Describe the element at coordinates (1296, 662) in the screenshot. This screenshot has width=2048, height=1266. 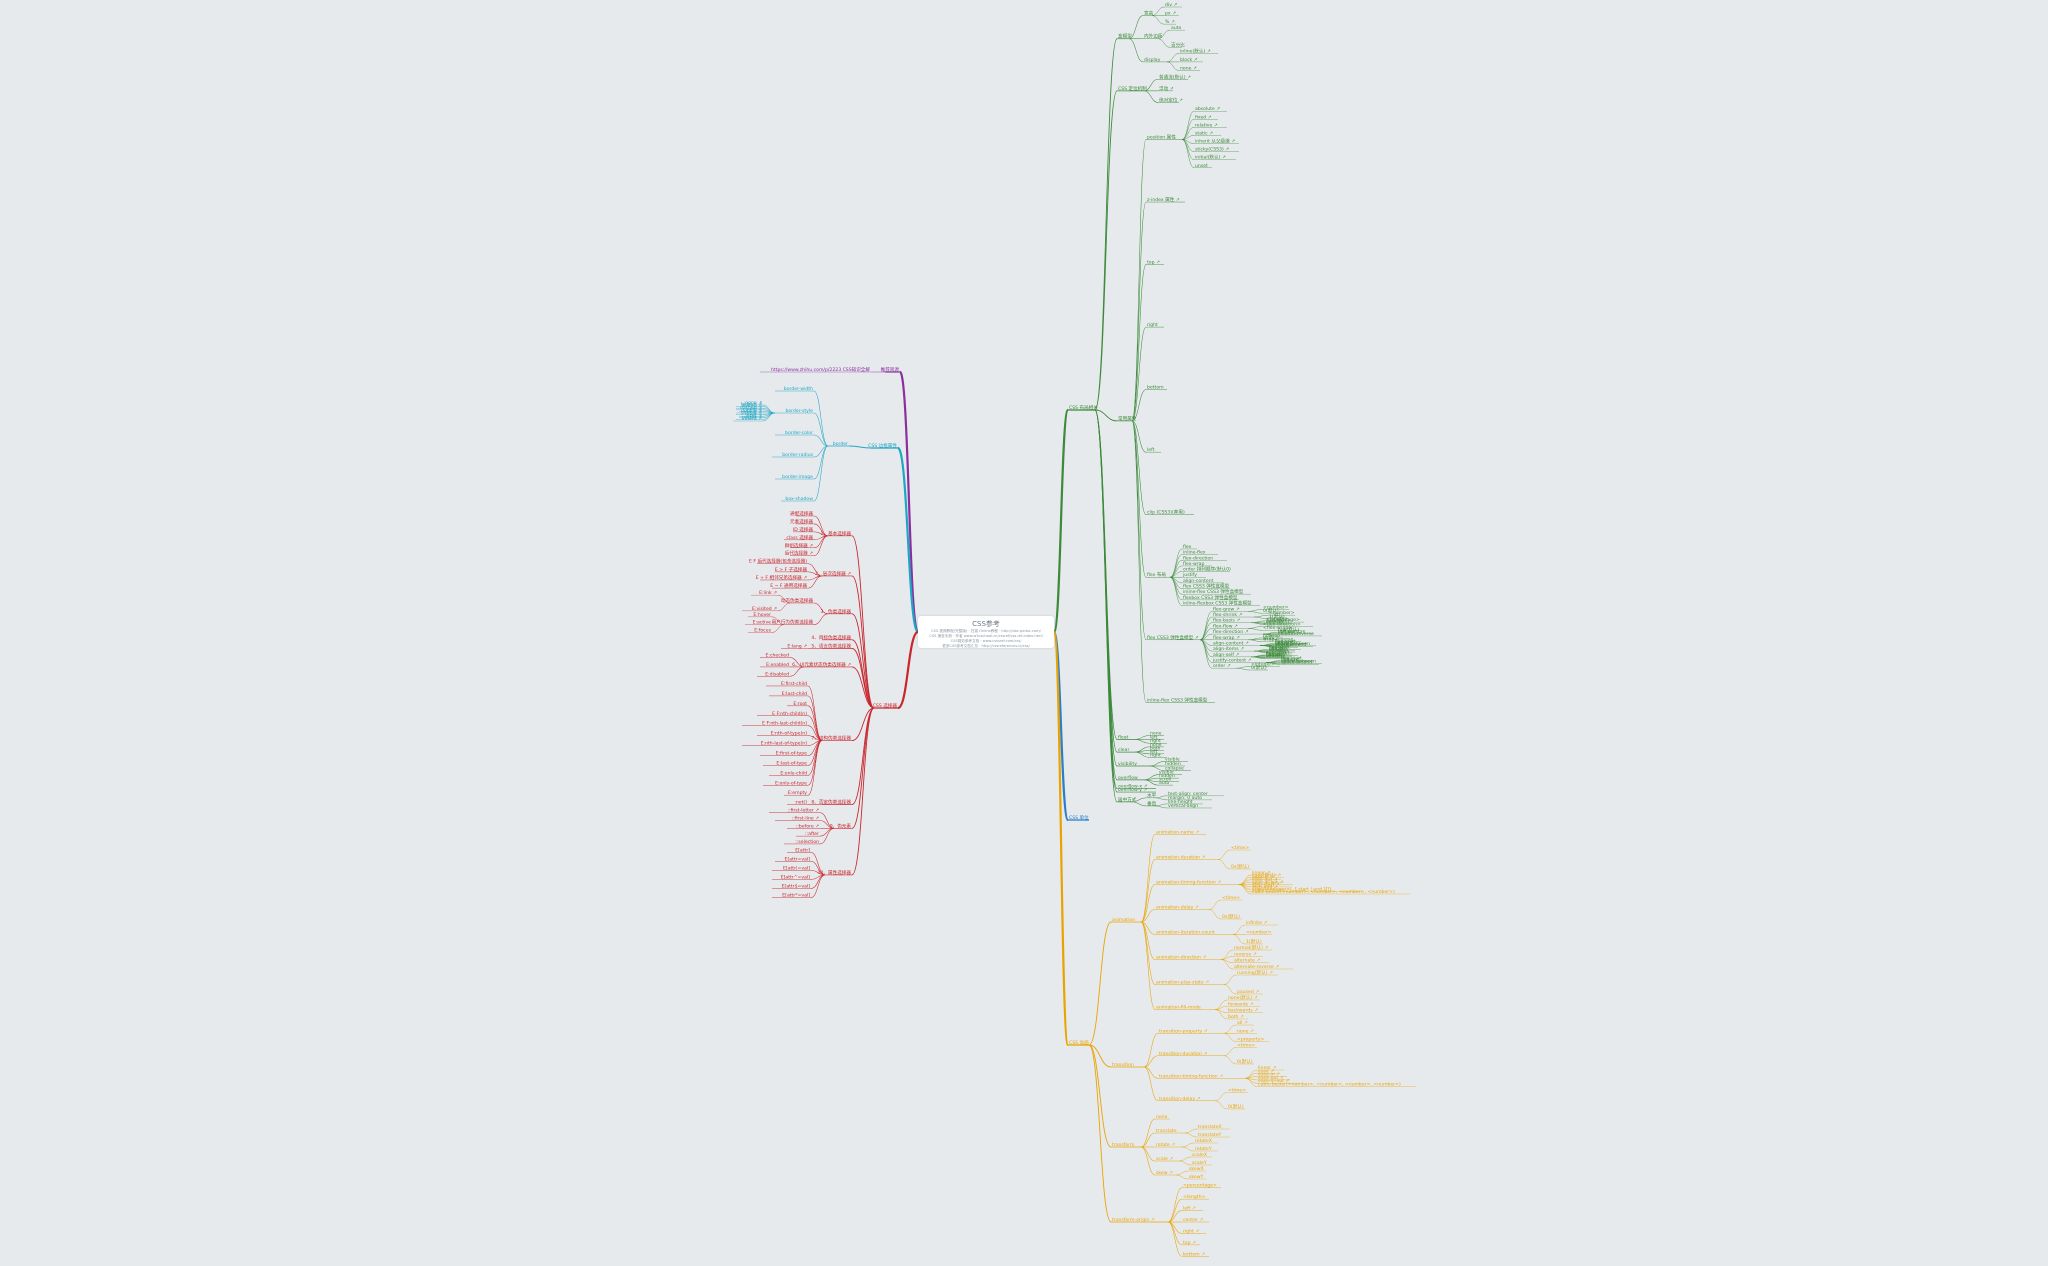
I see `group-layout-value: space-around` at that location.